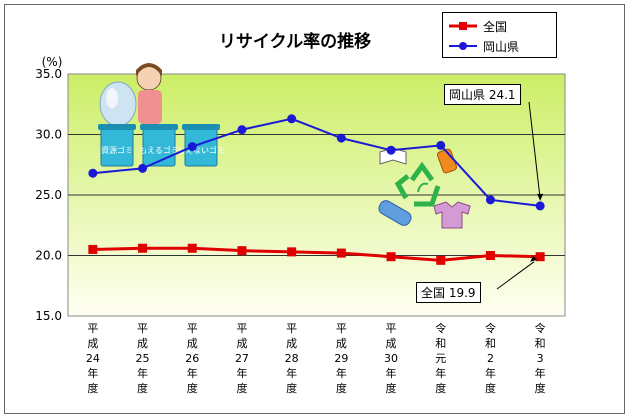  Describe the element at coordinates (448, 292) in the screenshot. I see `callout-national: 全国 19.9` at that location.